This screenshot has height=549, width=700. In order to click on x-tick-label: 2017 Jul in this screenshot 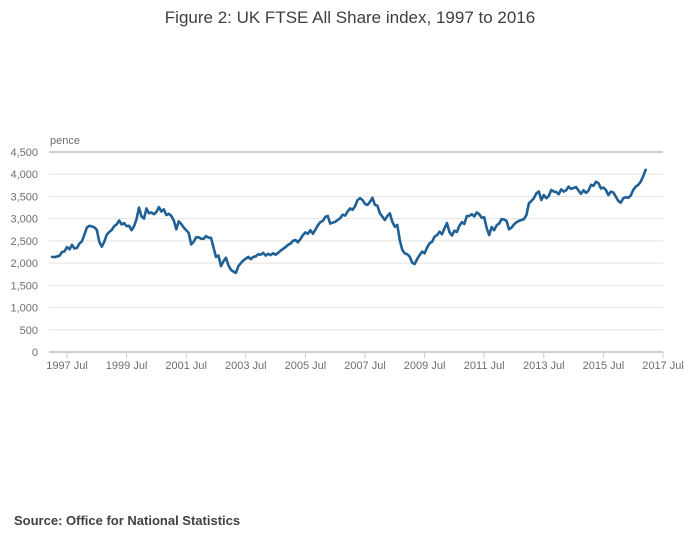, I will do `click(663, 366)`.